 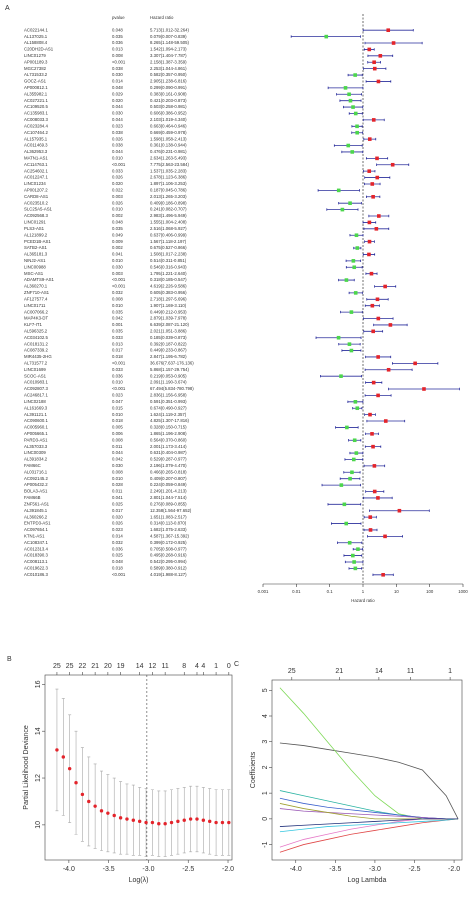 I want to click on p-value: 0.033, so click(x=117, y=170).